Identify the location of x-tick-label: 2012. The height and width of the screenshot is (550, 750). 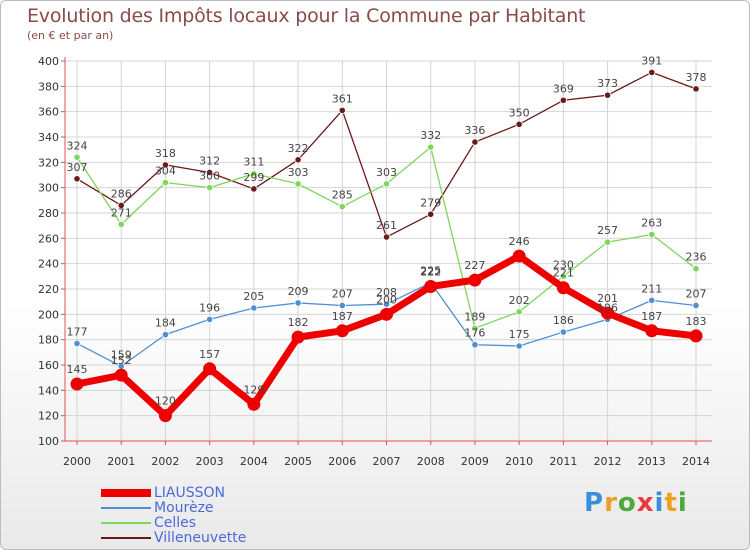
(608, 461).